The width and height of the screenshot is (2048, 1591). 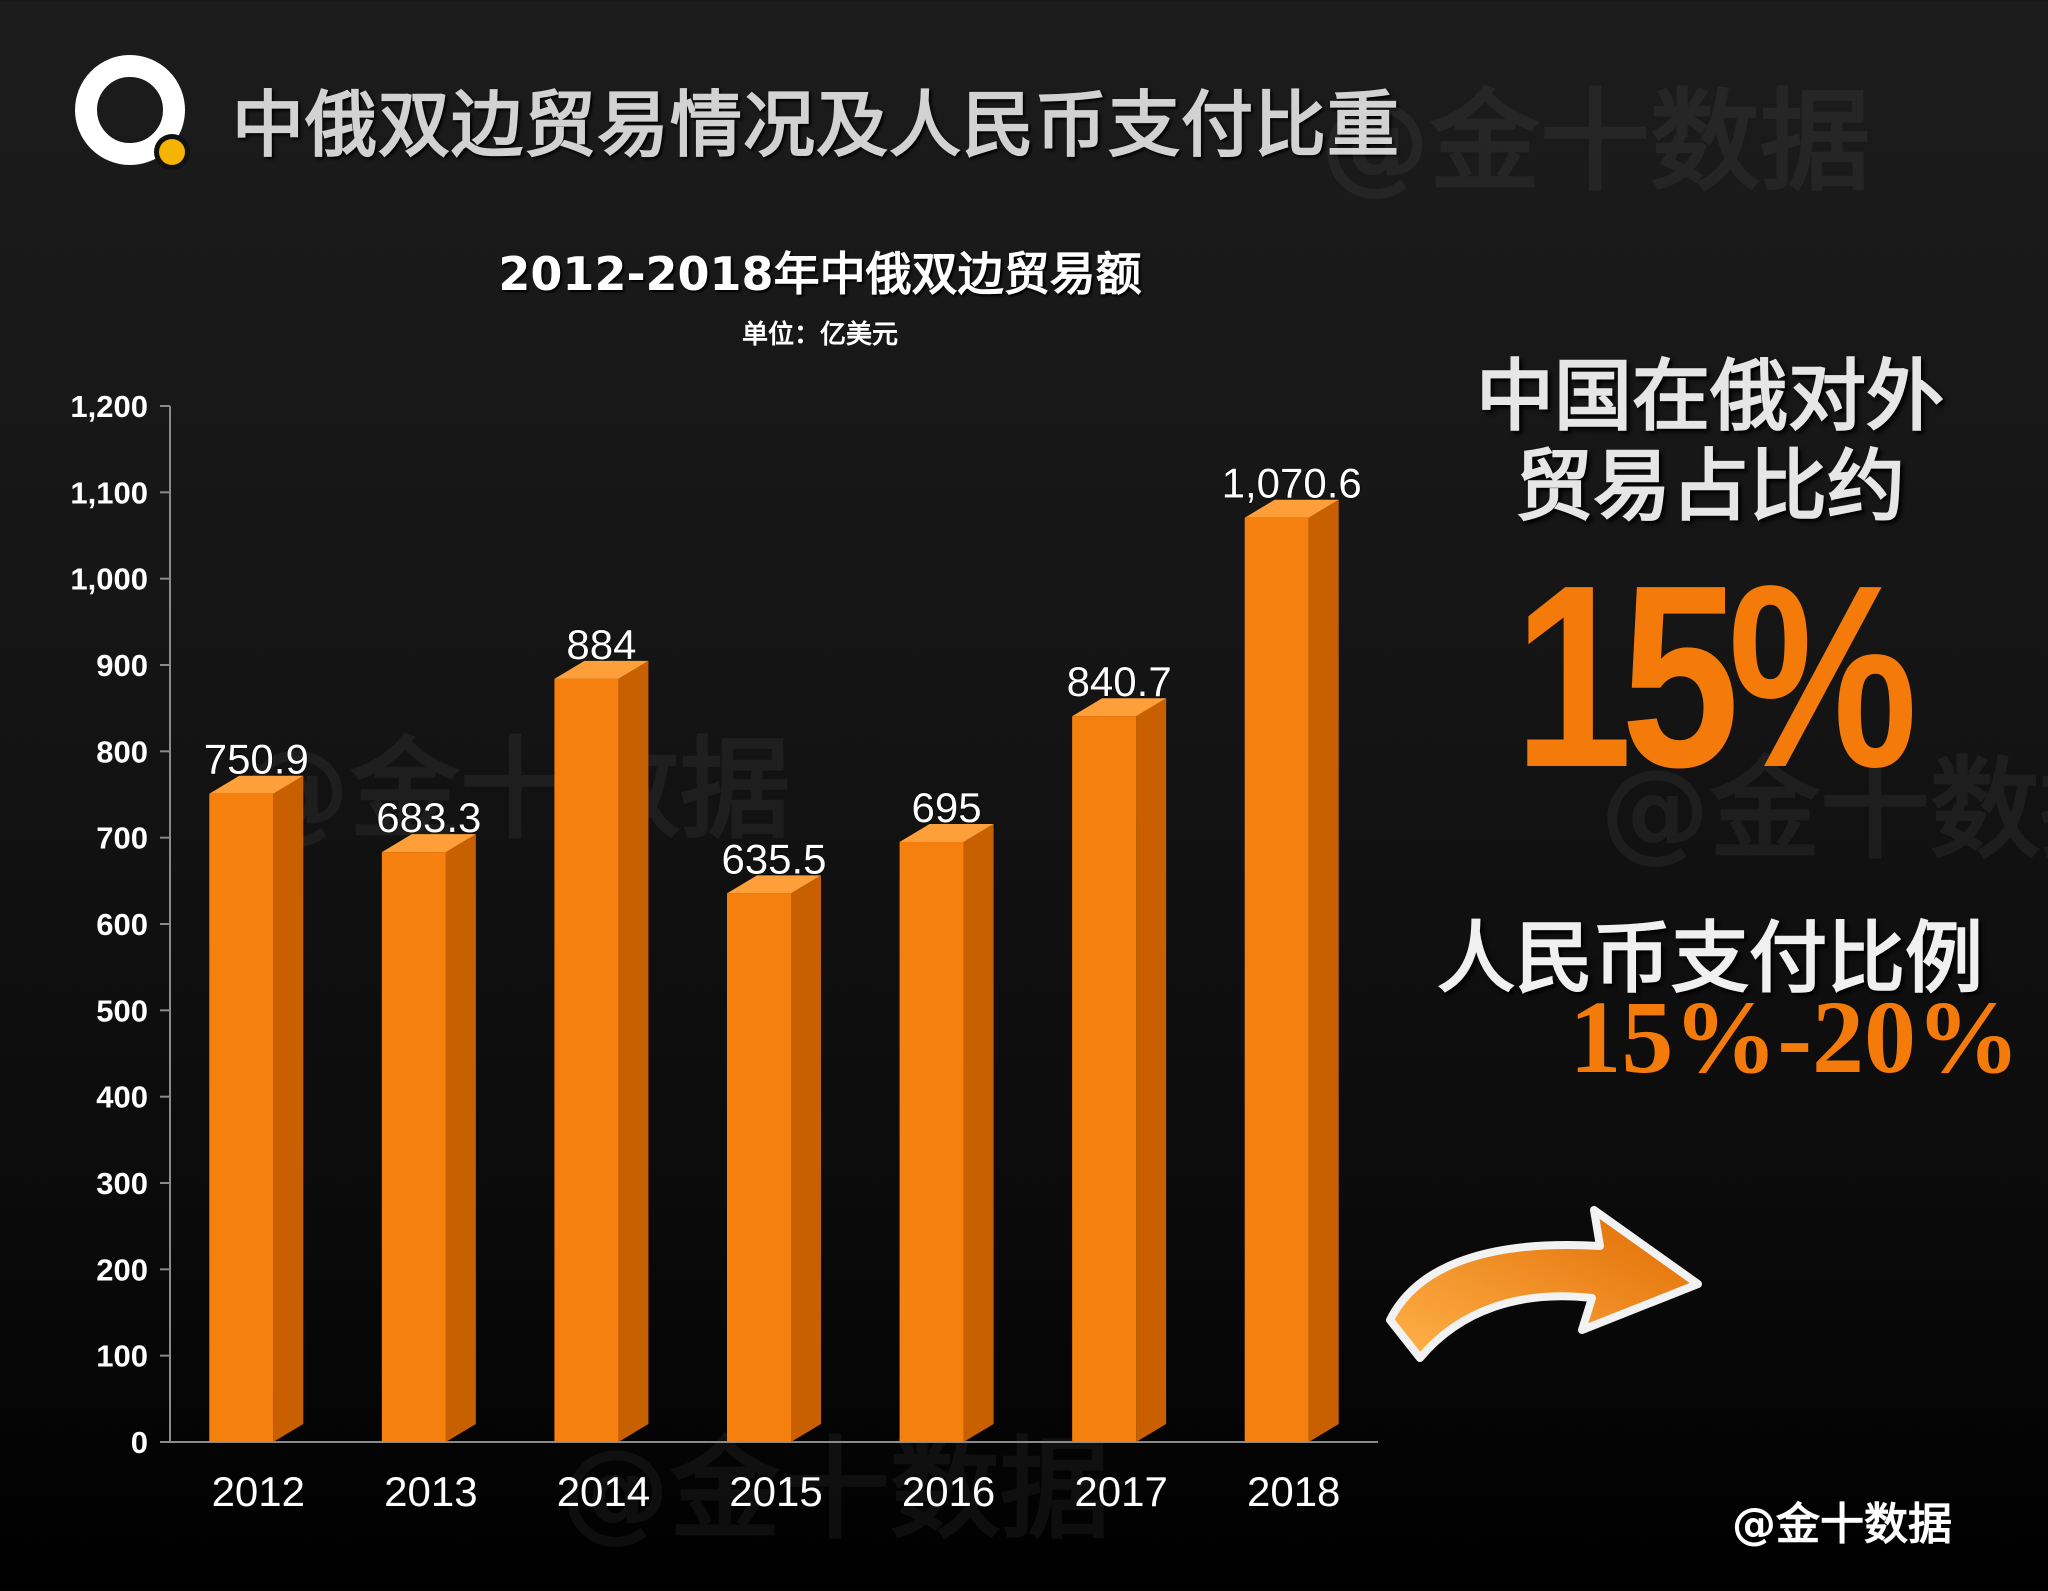 What do you see at coordinates (122, 1183) in the screenshot?
I see `y-tick-label: 300` at bounding box center [122, 1183].